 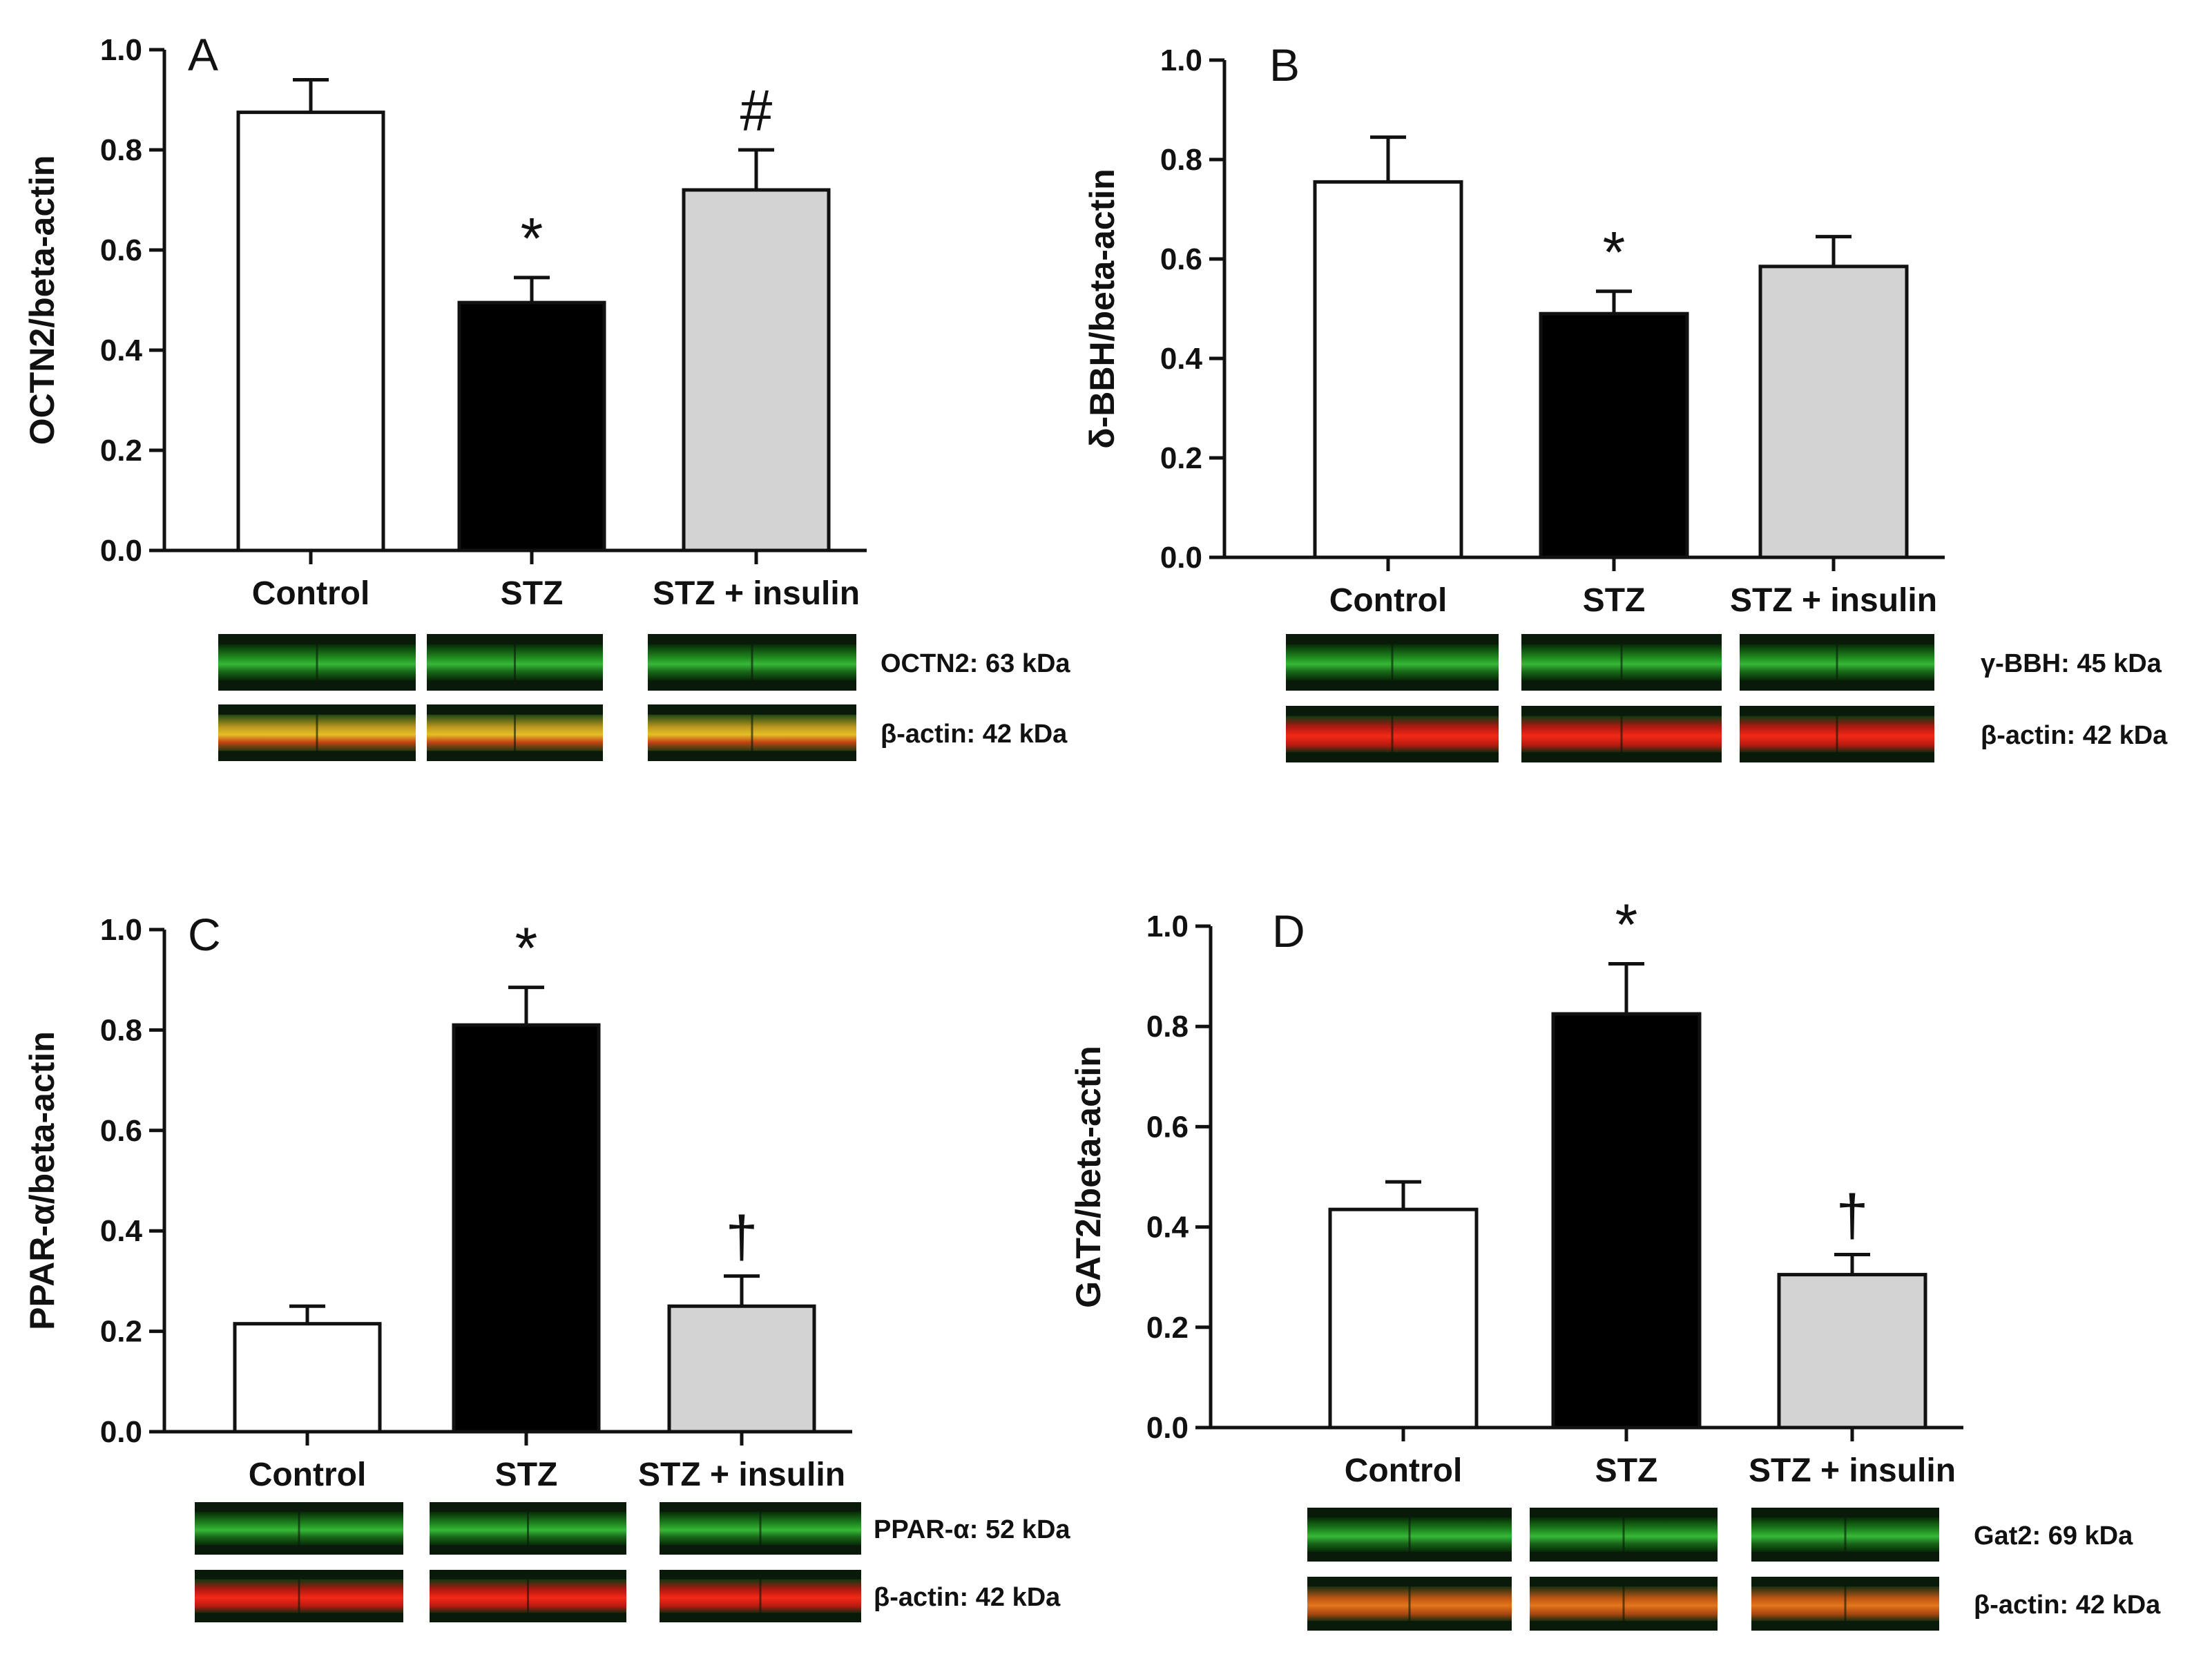 I want to click on panel-letter: B, so click(x=1285, y=64).